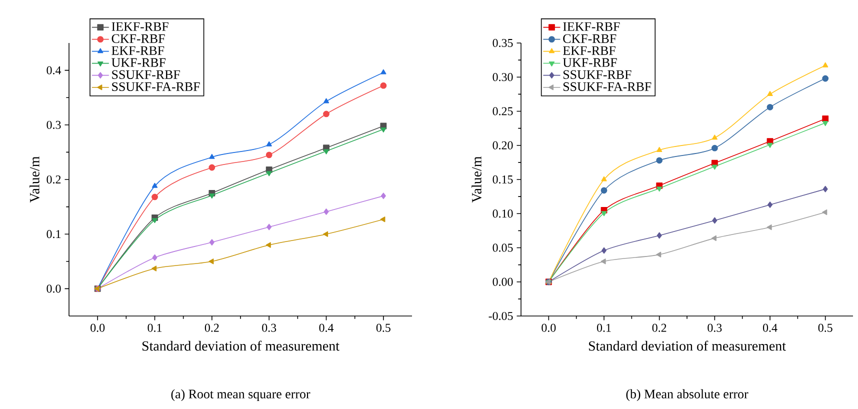 This screenshot has height=409, width=858. I want to click on y-tick-label: 0.30, so click(502, 77).